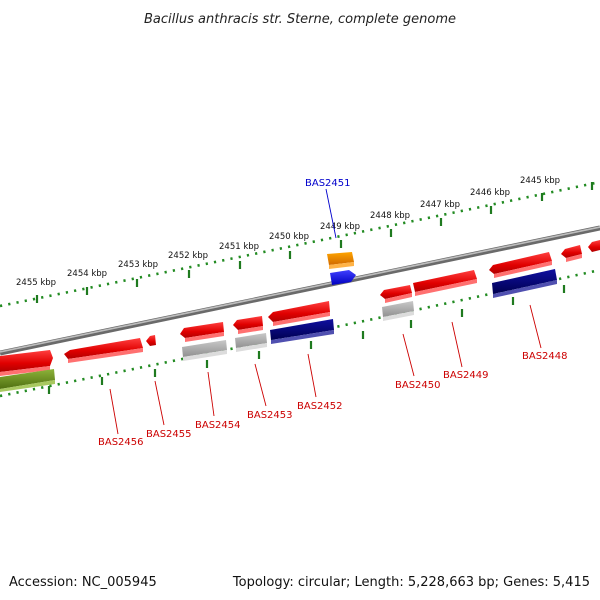  I want to click on gene-bas2449, so click(445, 283).